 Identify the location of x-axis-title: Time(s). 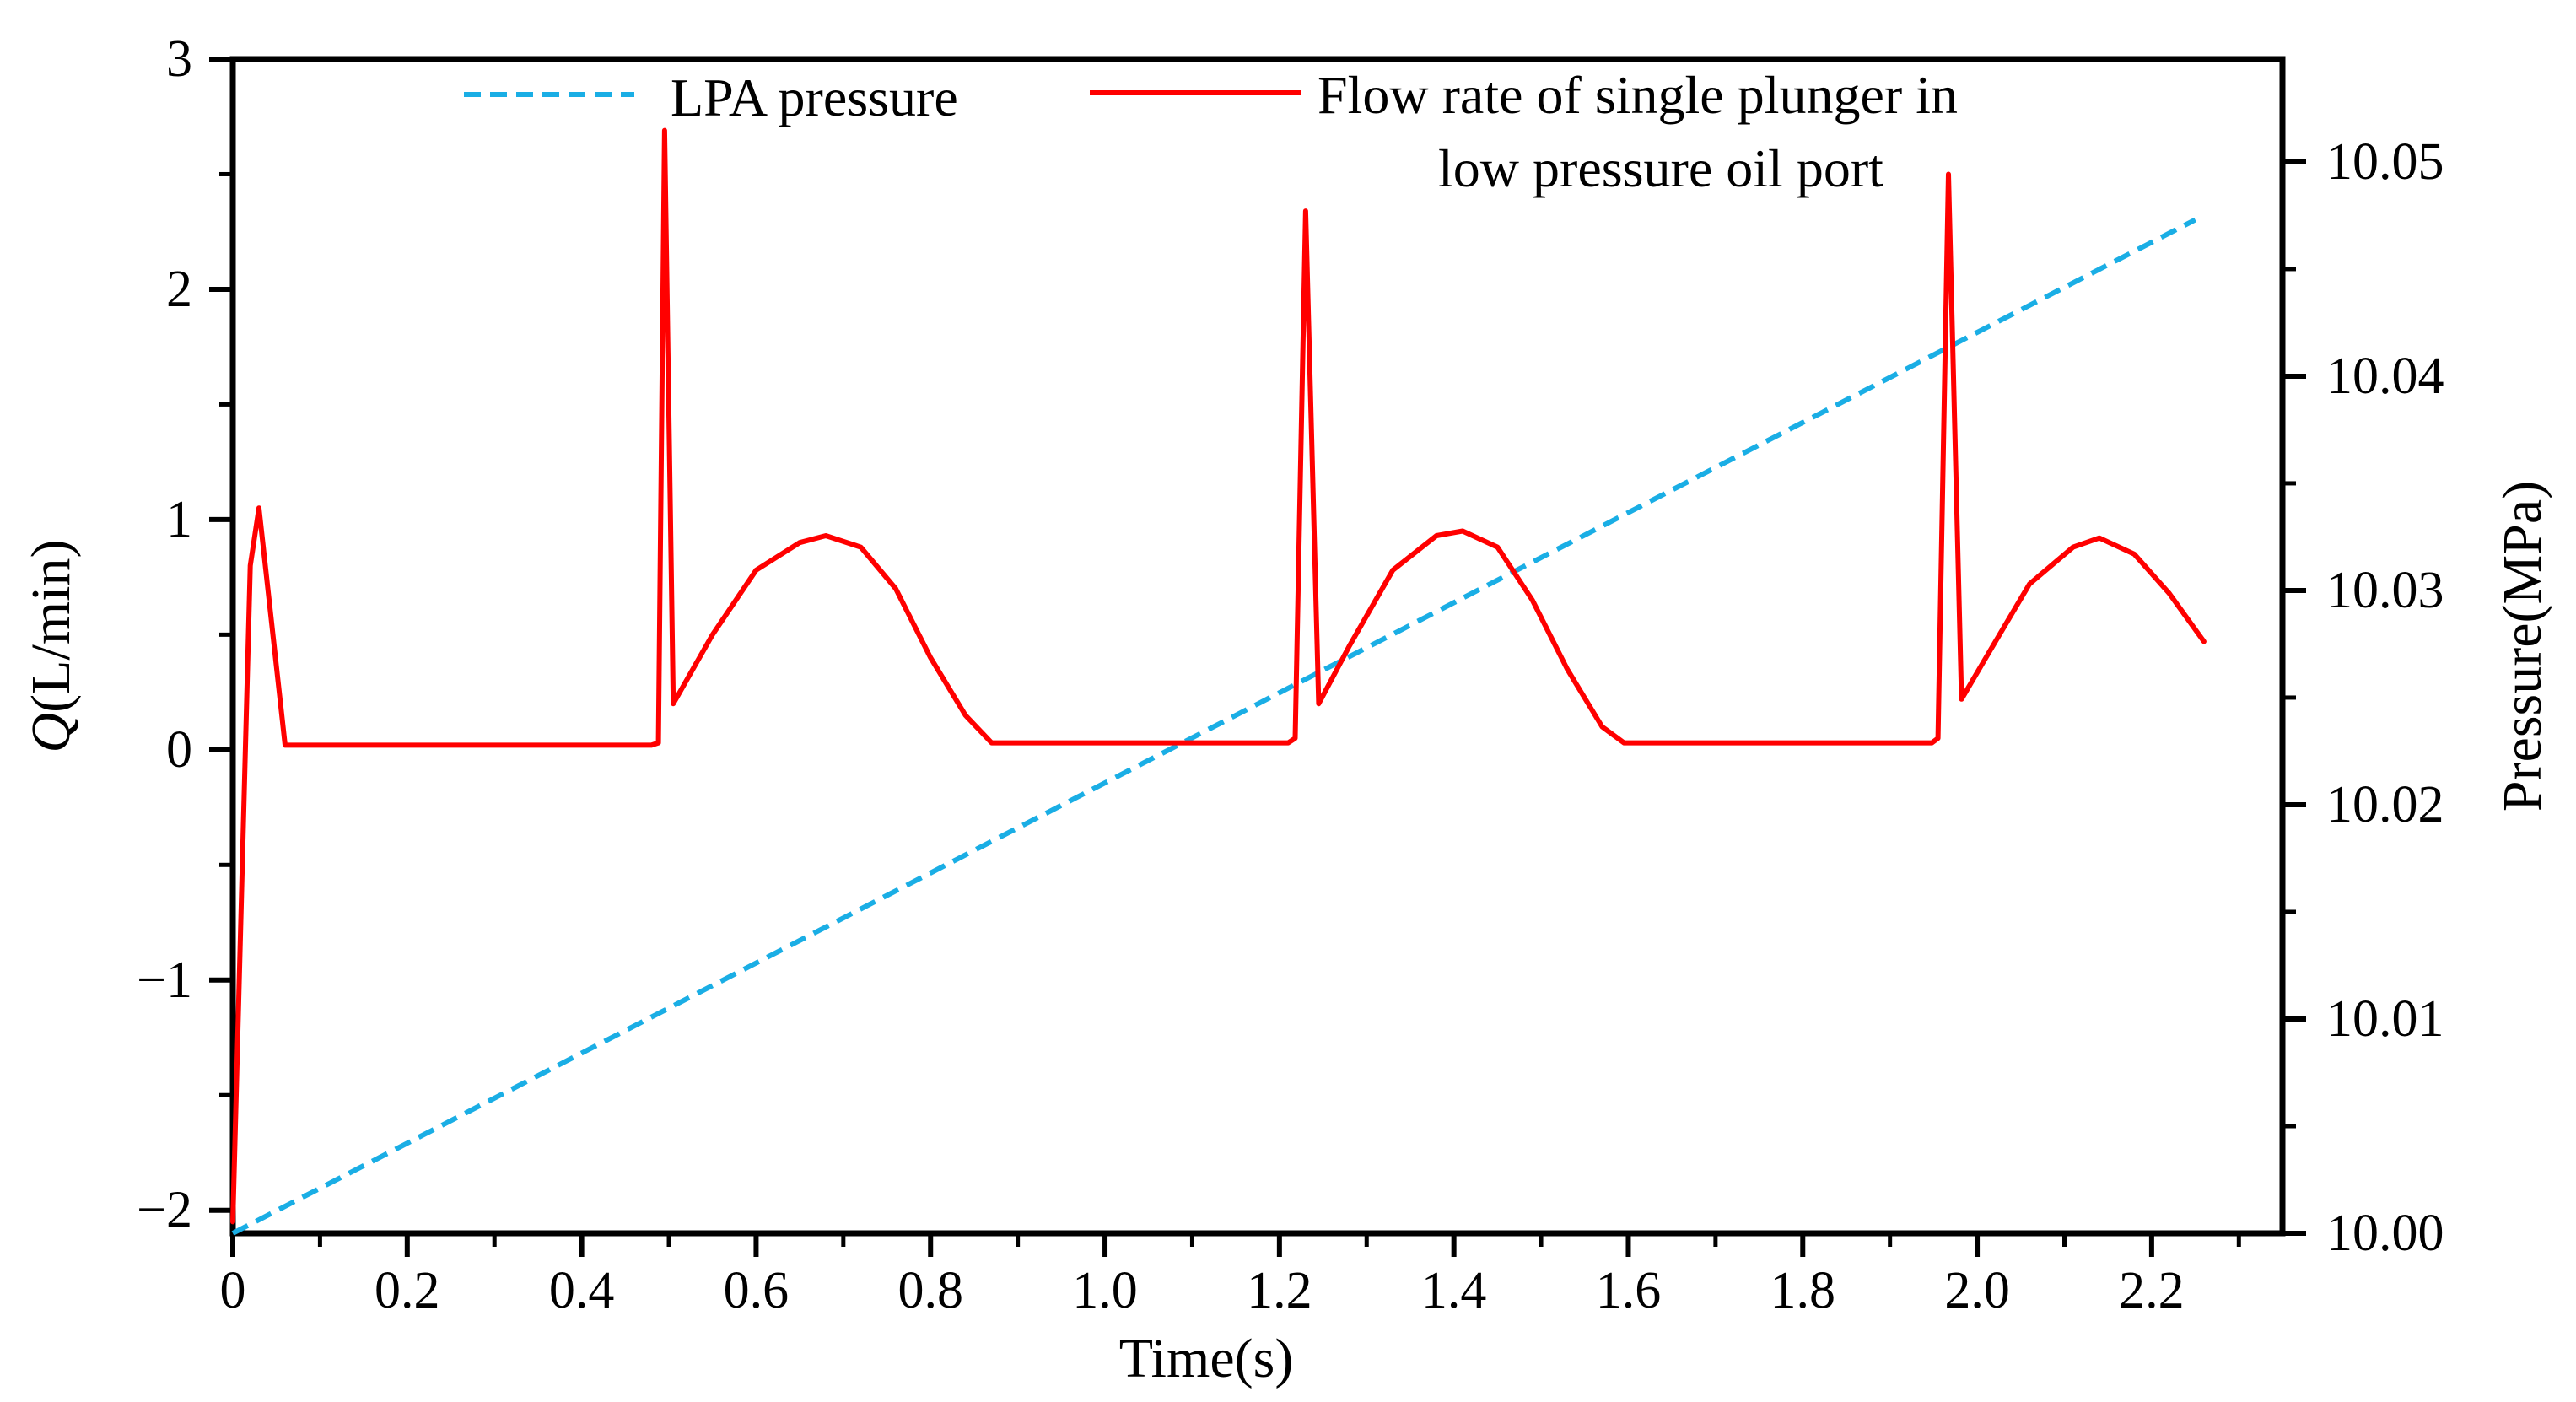
(1206, 1358).